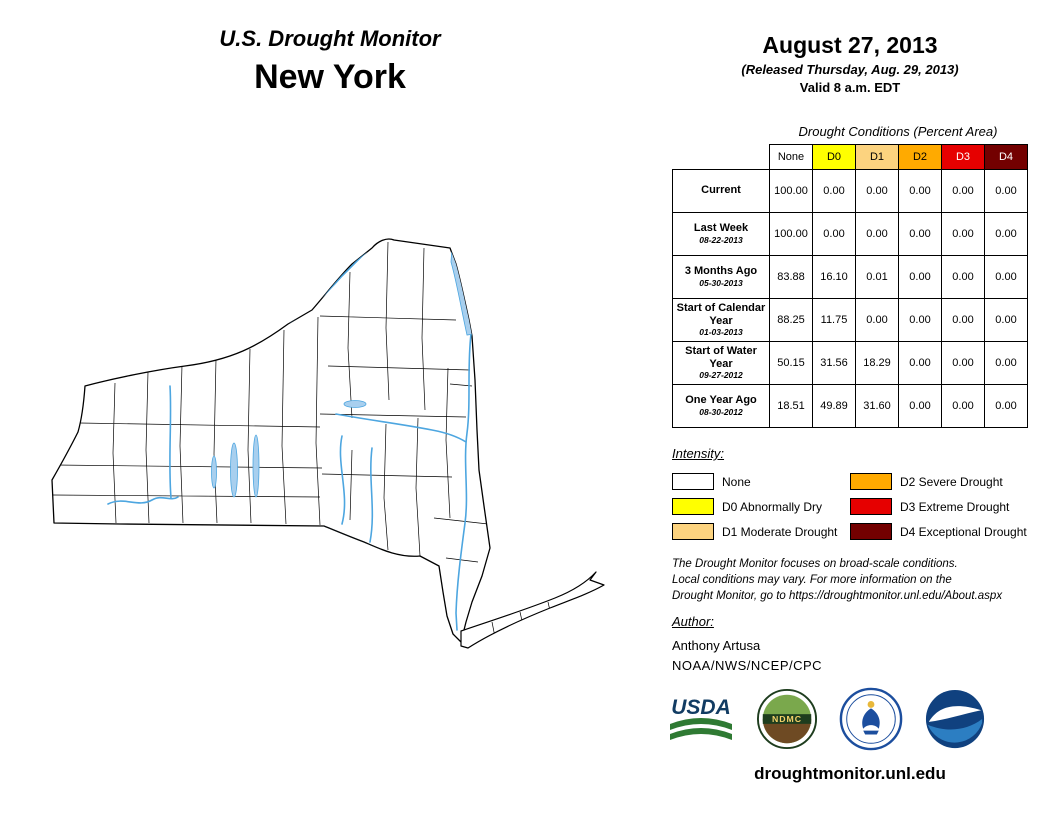  What do you see at coordinates (834, 320) in the screenshot?
I see `table-cell: 11.75` at bounding box center [834, 320].